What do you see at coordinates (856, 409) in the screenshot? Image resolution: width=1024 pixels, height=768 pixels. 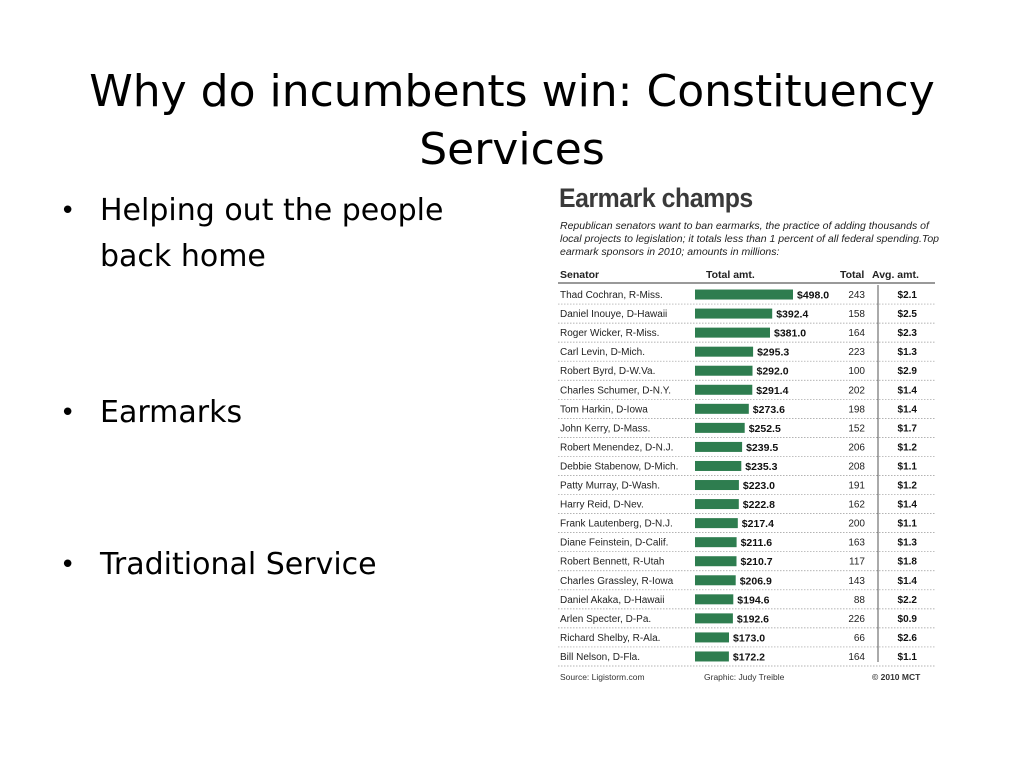 I see `total-count: 198` at bounding box center [856, 409].